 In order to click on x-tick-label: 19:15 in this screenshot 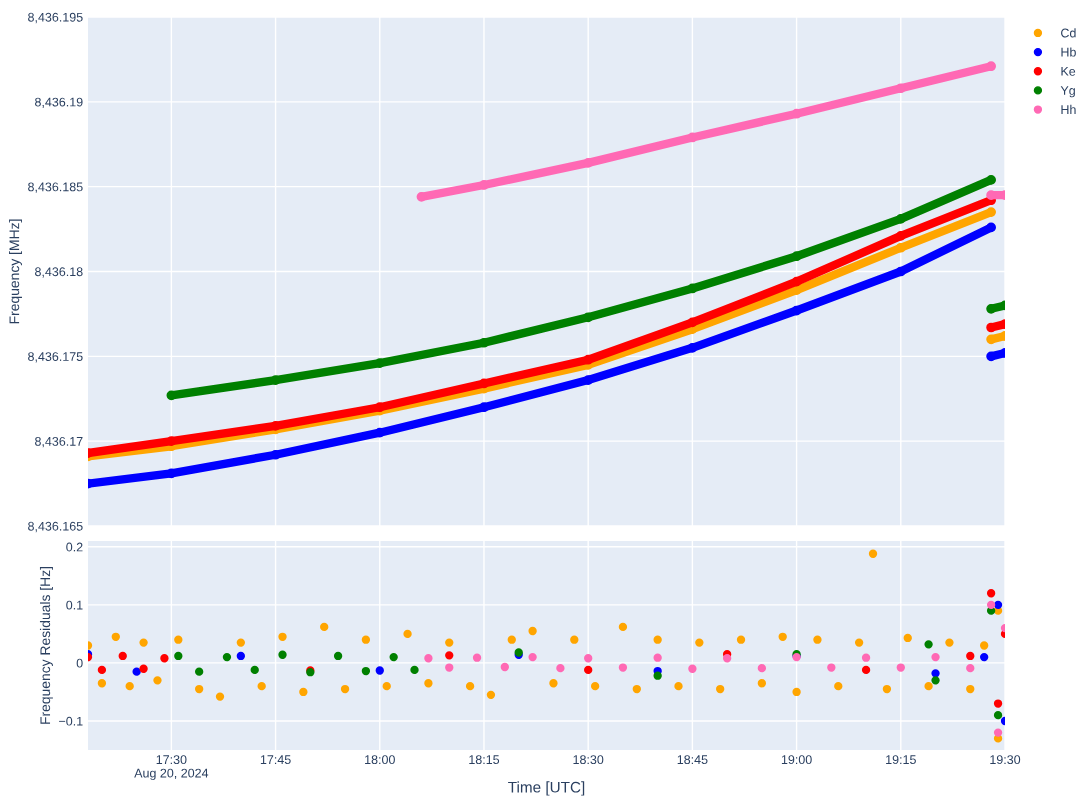, I will do `click(901, 760)`.